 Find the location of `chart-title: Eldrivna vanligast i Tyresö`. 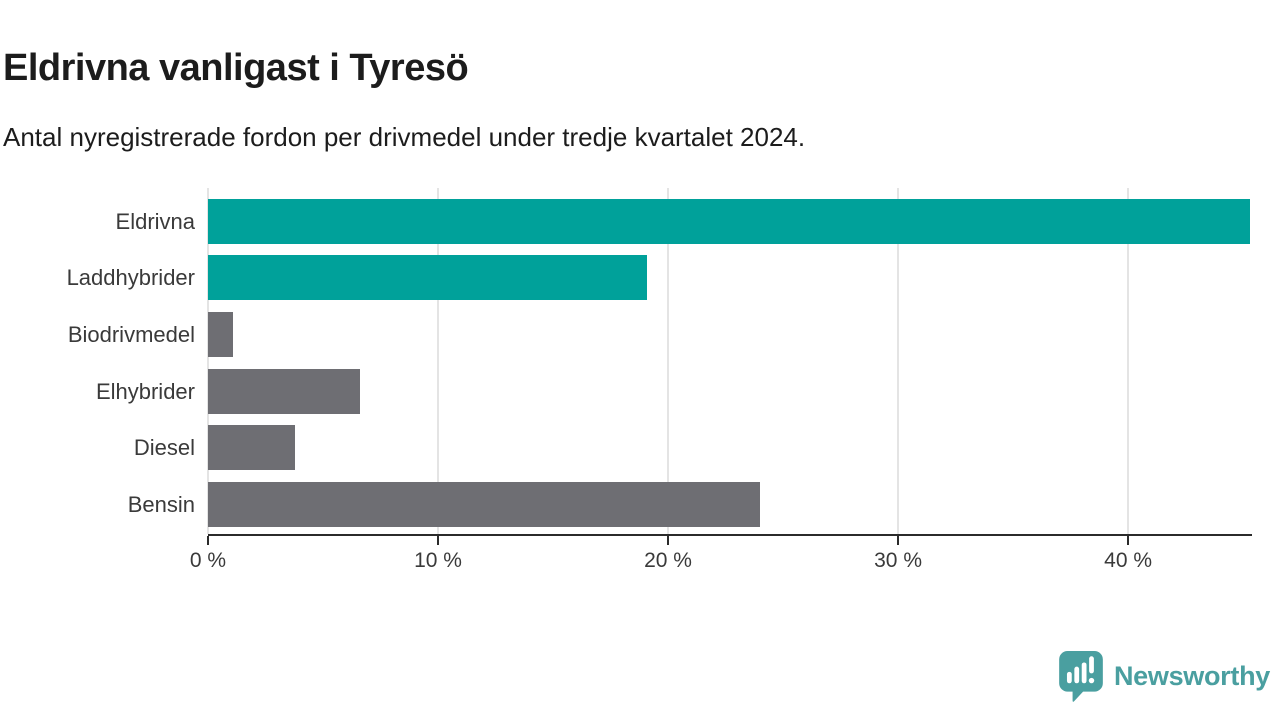

chart-title: Eldrivna vanligast i Tyresö is located at coordinates (236, 68).